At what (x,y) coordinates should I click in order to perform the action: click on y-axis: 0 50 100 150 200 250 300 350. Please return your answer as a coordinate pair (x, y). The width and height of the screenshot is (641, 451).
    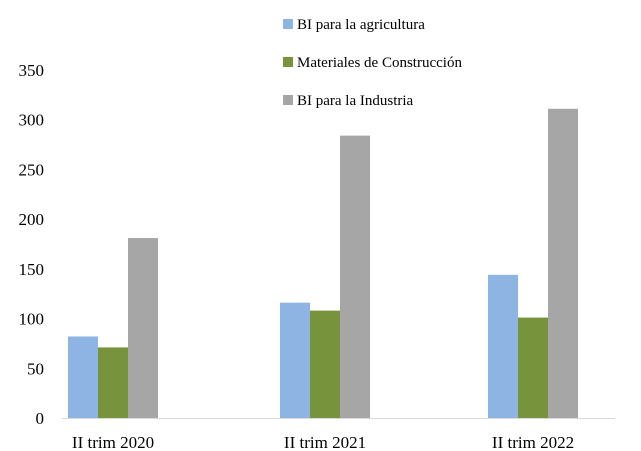
    Looking at the image, I should click on (32, 244).